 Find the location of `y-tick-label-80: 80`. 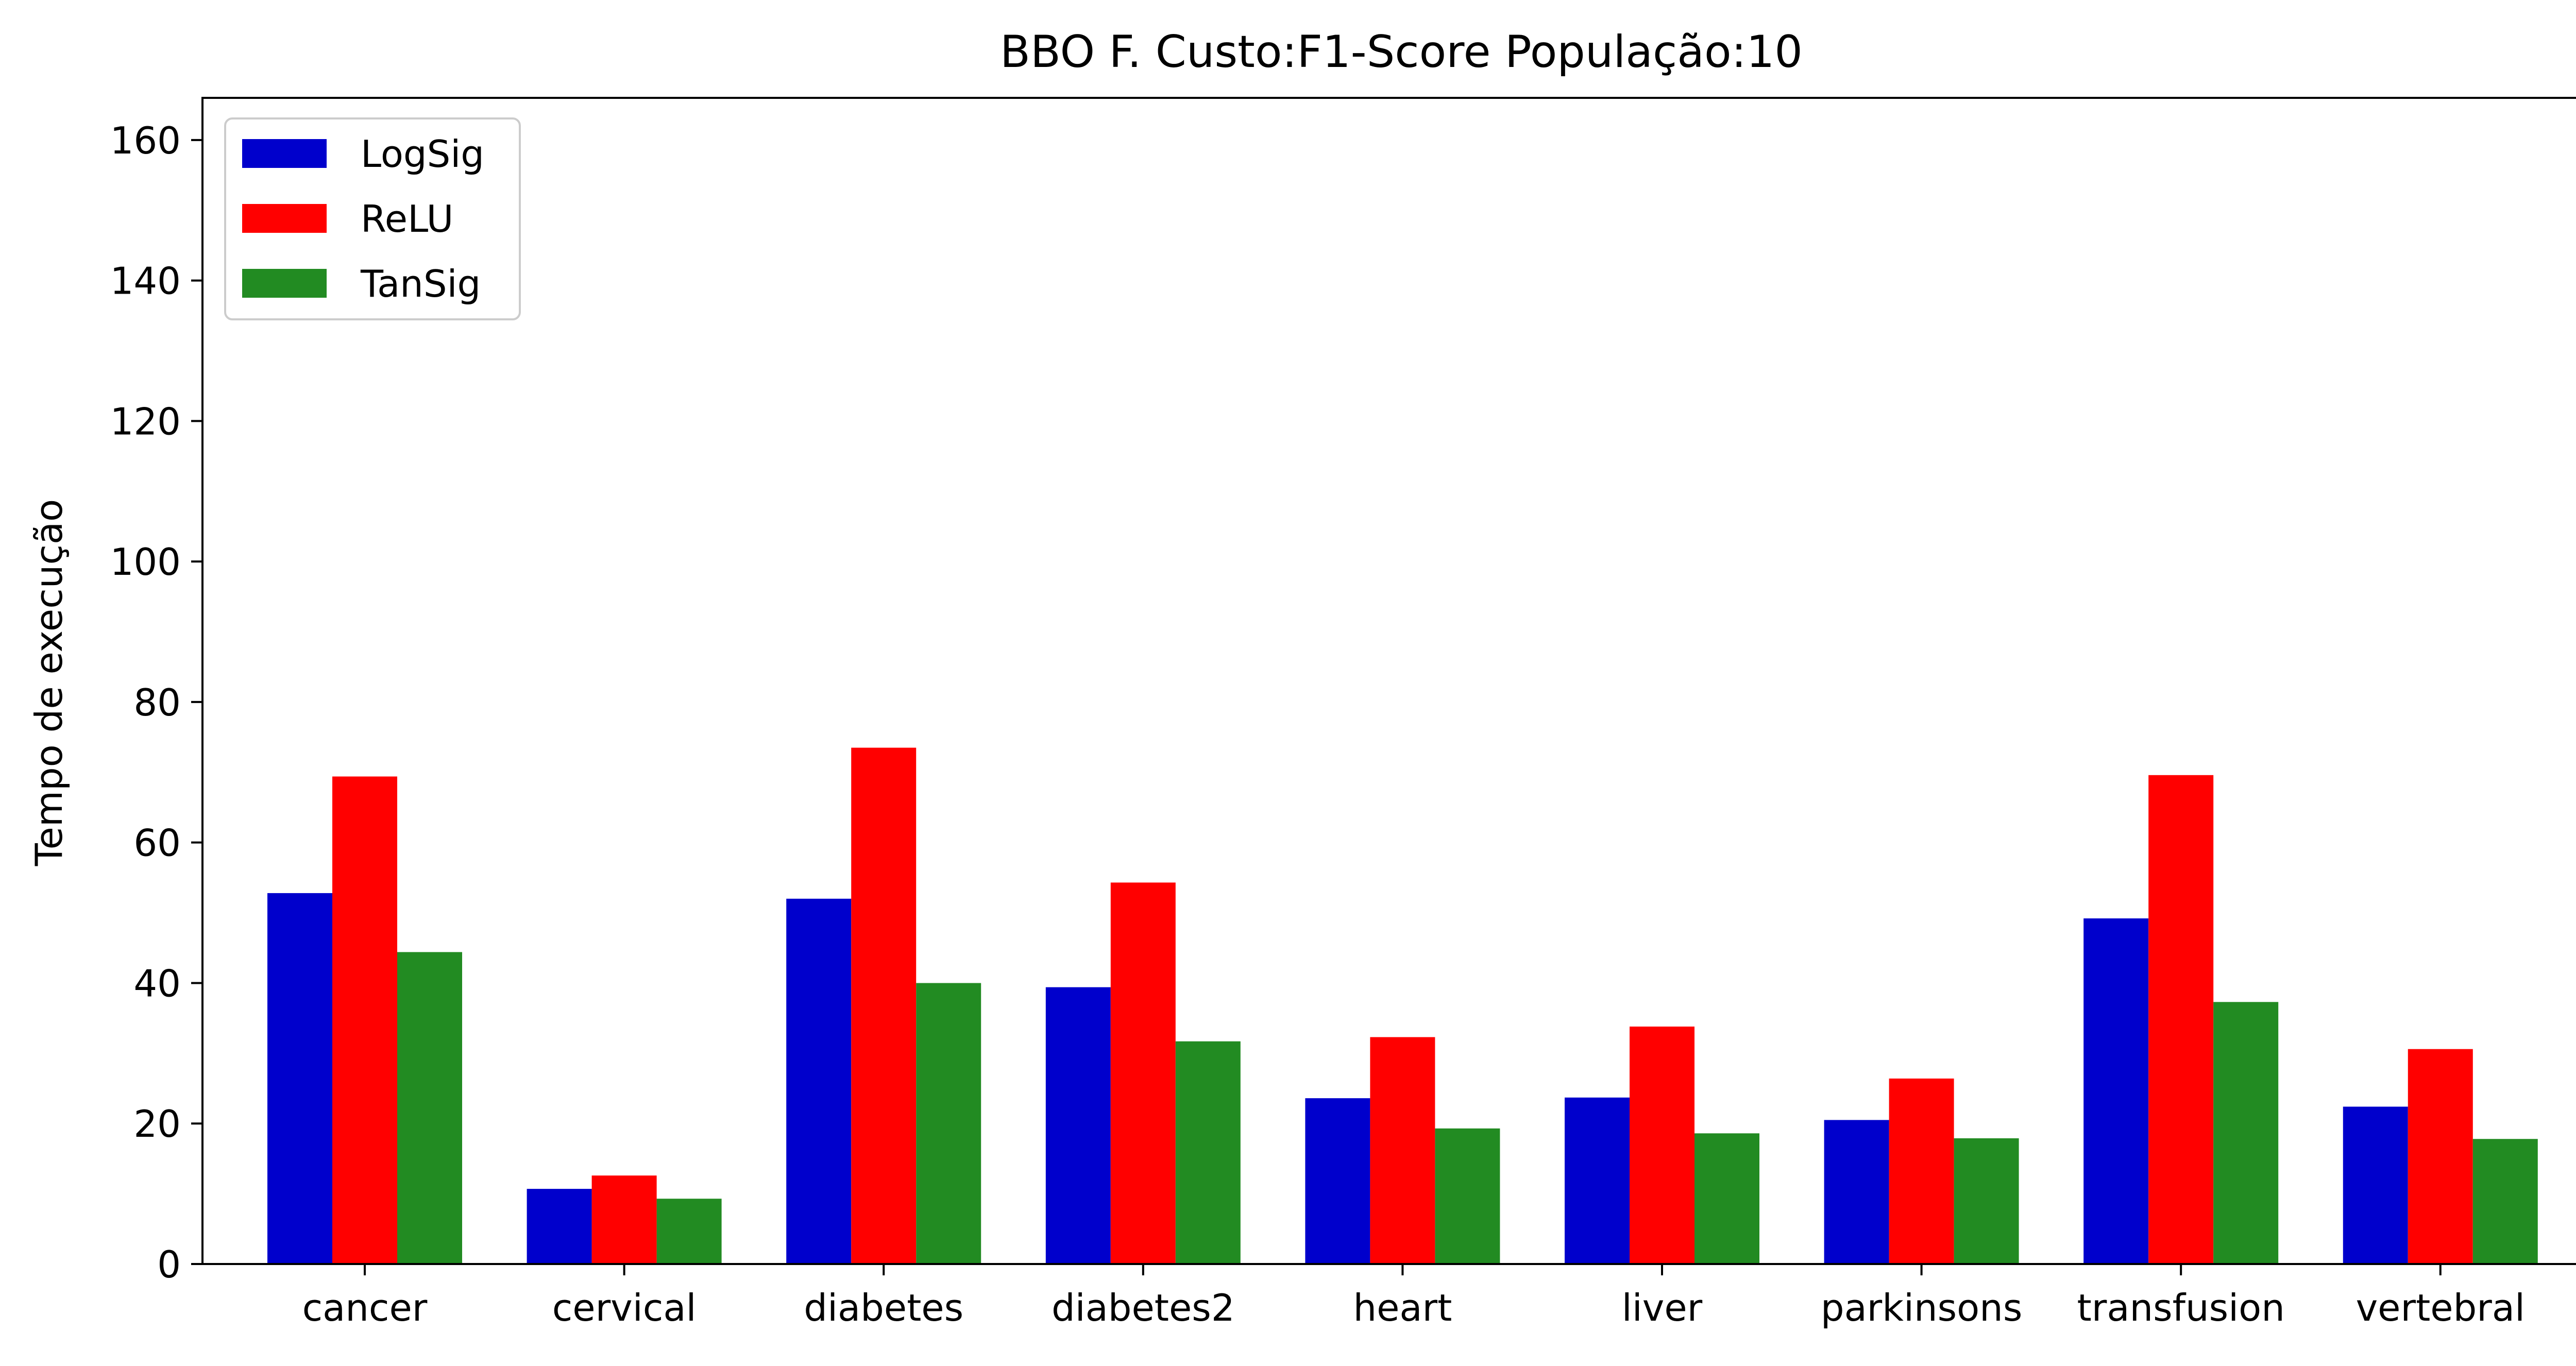

y-tick-label-80: 80 is located at coordinates (157, 702).